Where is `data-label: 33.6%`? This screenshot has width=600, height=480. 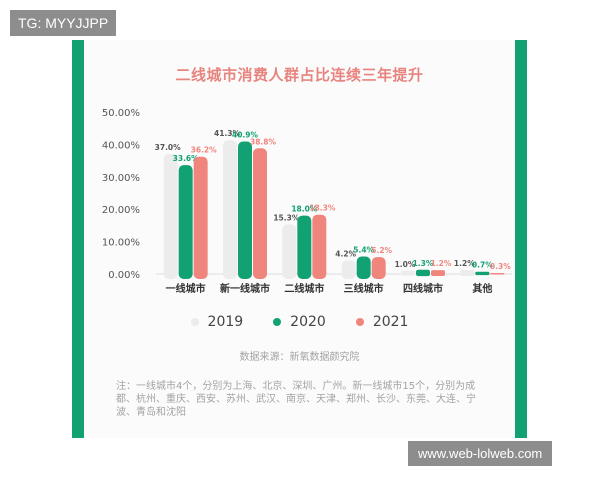
data-label: 33.6% is located at coordinates (186, 158).